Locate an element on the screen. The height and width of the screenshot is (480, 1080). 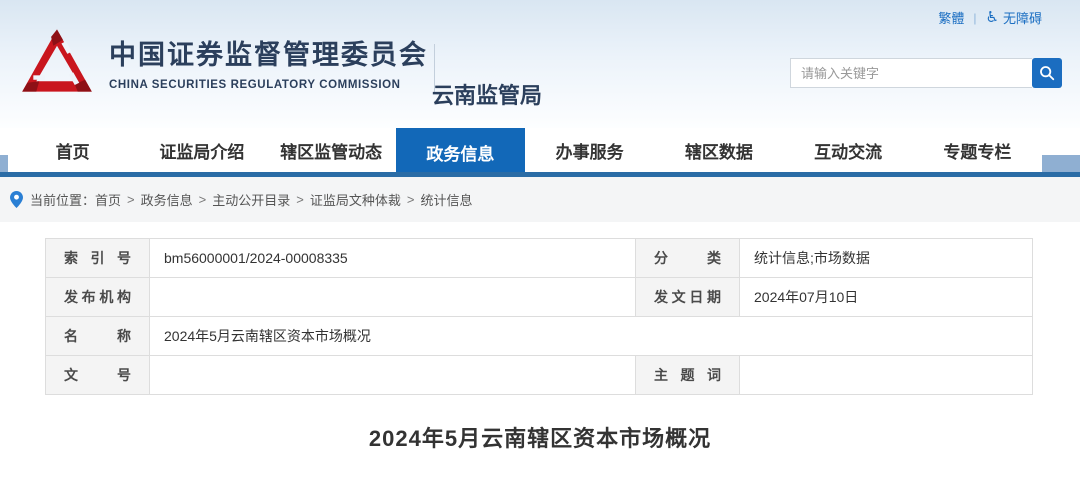
utility-links: 繁體 | ♿ 无障碍 is located at coordinates (990, 17).